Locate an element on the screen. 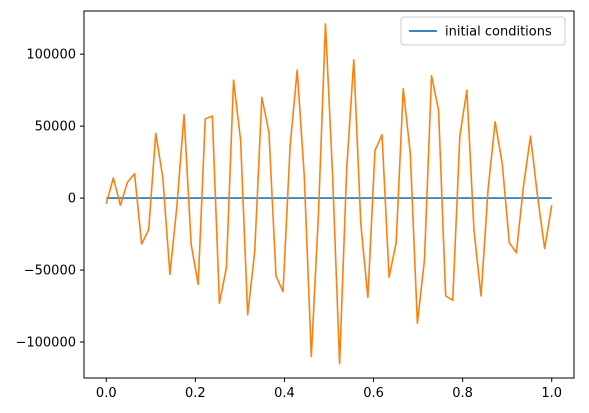  y-tick-label: 100000 is located at coordinates (51, 55).